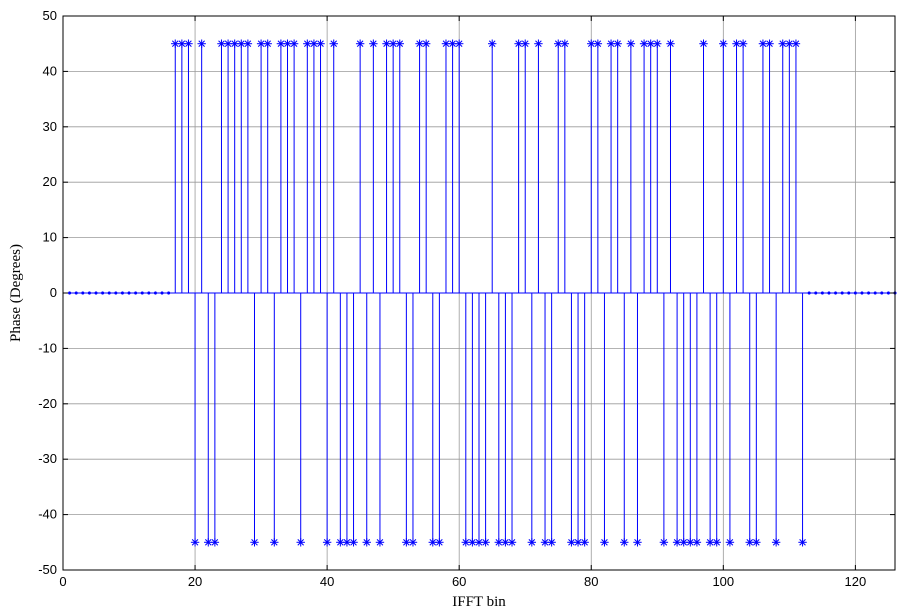 This screenshot has width=897, height=614. I want to click on x-tick-label: 20, so click(195, 581).